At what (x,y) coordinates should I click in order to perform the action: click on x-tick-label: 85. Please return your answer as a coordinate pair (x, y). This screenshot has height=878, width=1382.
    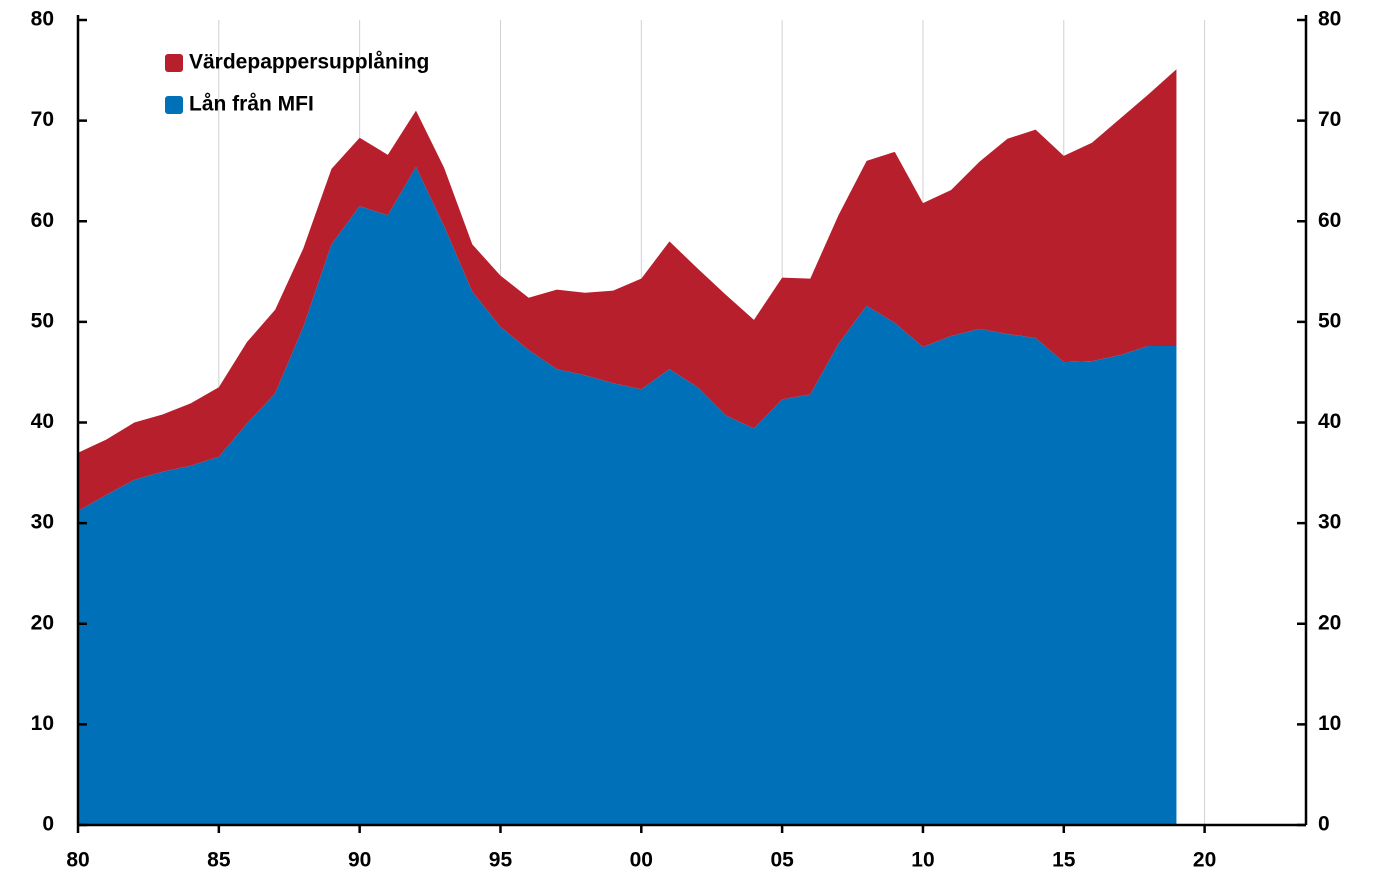
    Looking at the image, I should click on (219, 860).